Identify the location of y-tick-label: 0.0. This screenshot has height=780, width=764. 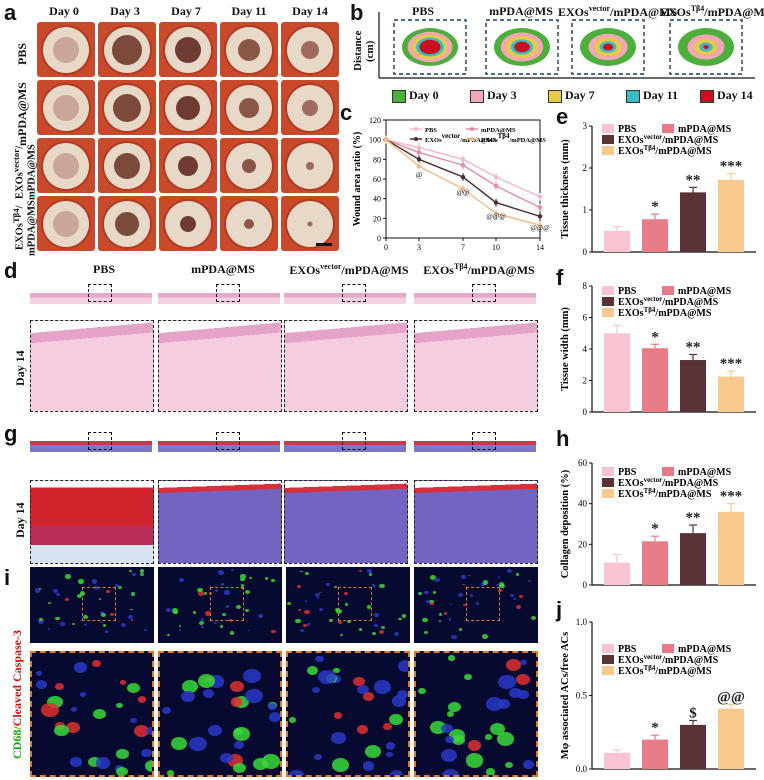
(582, 769).